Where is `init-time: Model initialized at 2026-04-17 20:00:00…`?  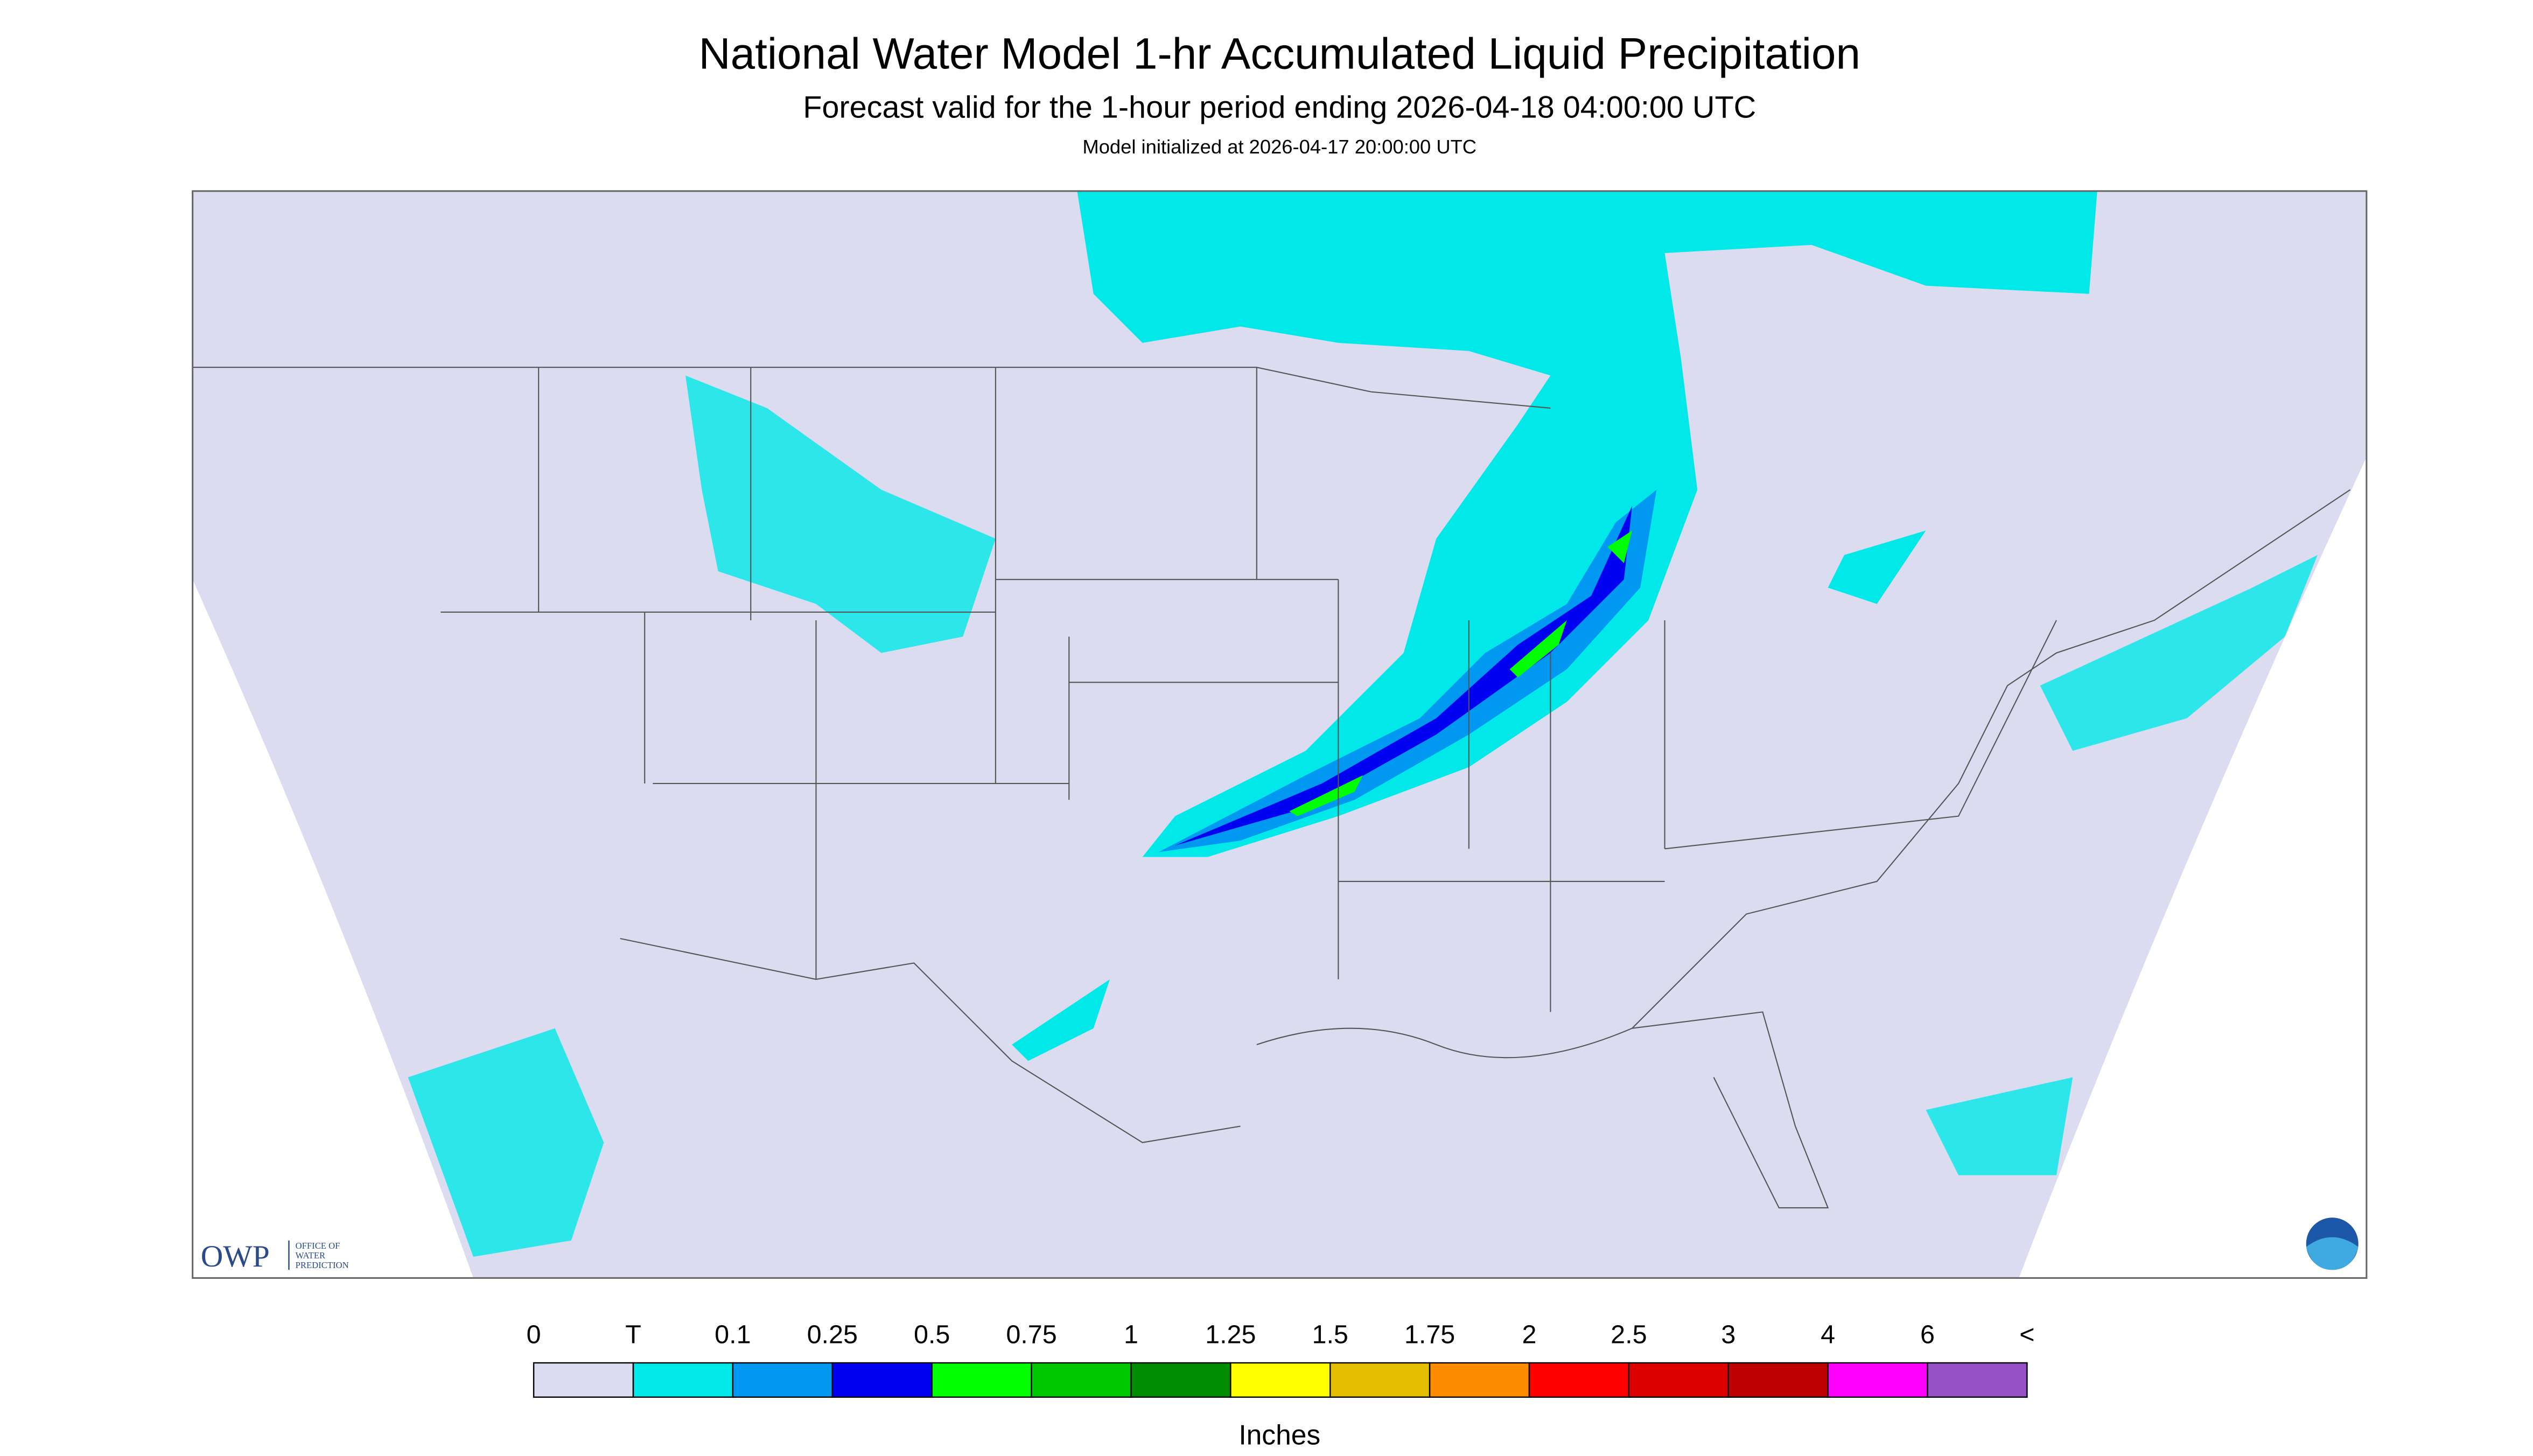 init-time: Model initialized at 2026-04-17 20:00:00… is located at coordinates (1279, 147).